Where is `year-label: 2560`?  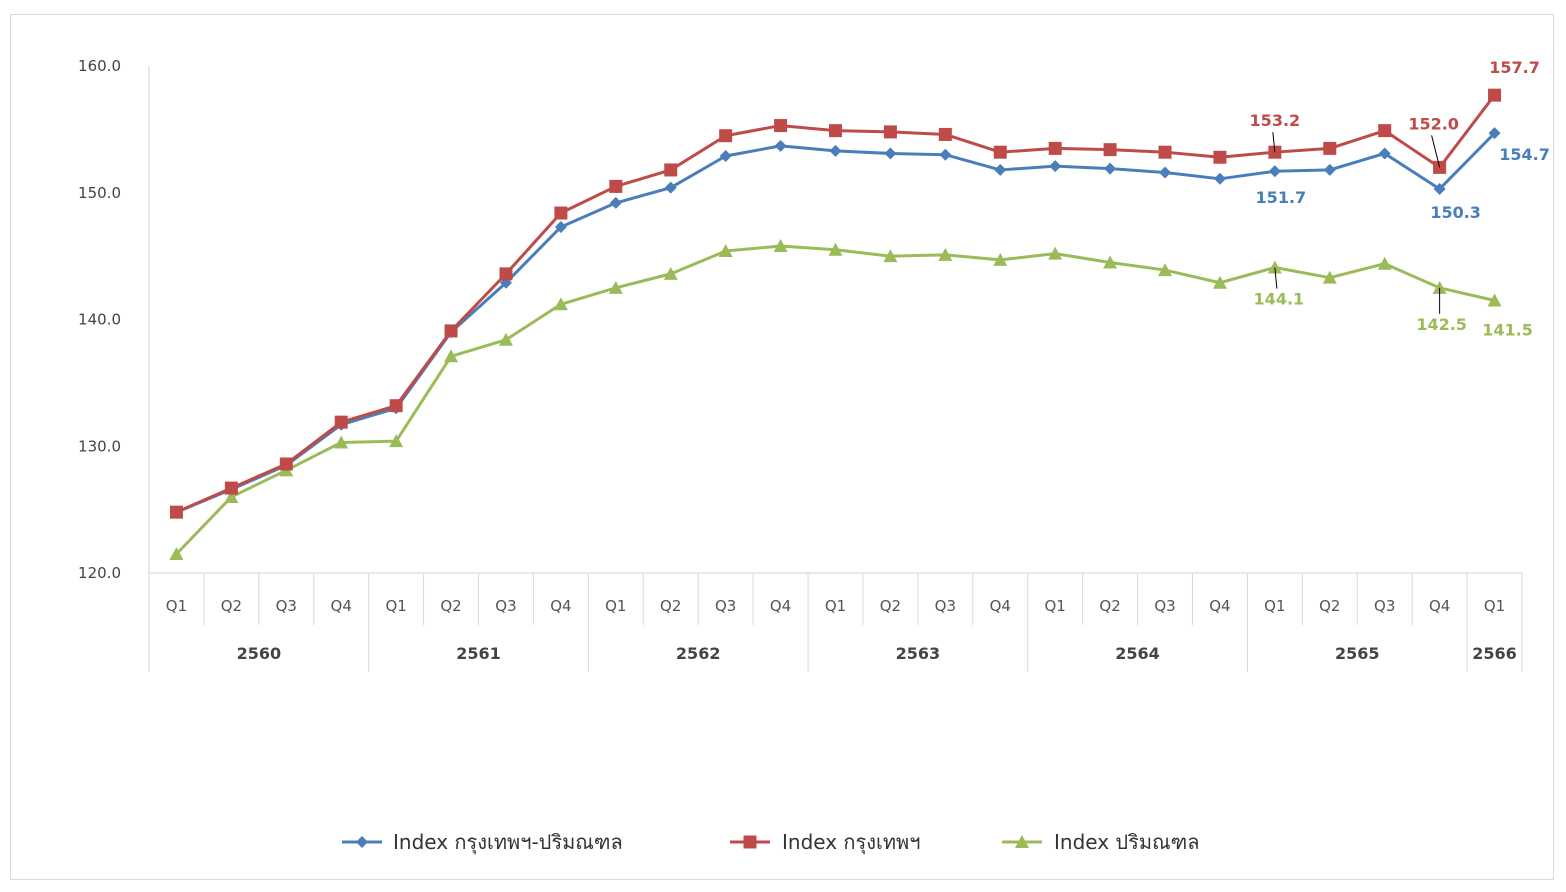
year-label: 2560 is located at coordinates (259, 653).